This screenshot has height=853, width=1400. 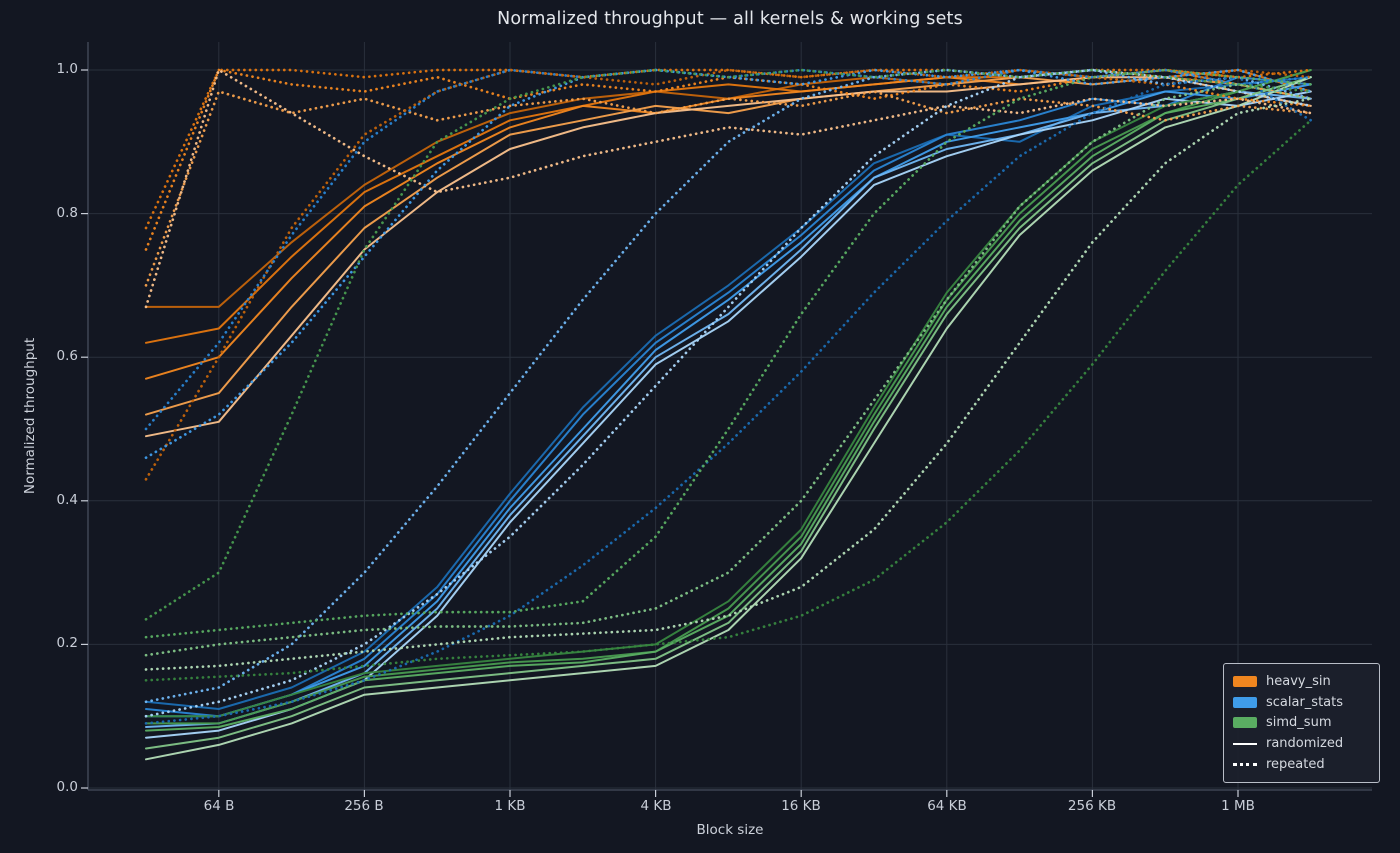 I want to click on x-tick-label: 1 KB, so click(x=510, y=806).